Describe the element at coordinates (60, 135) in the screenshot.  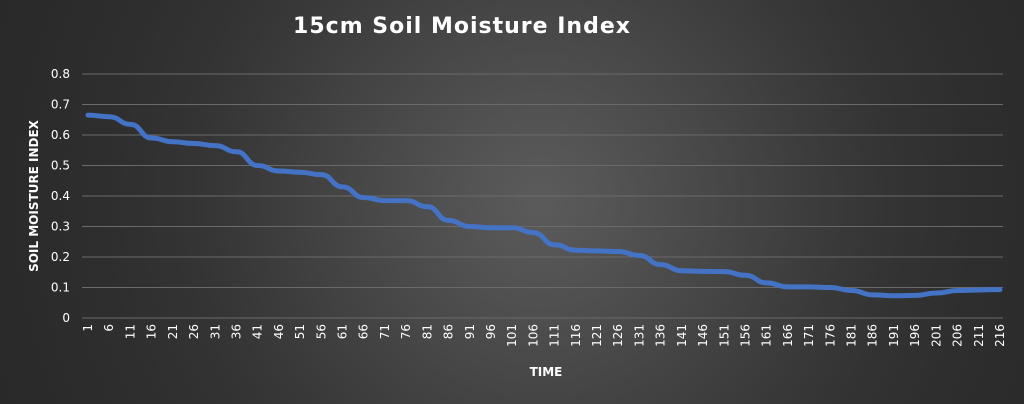
I see `y-tick-label: 0.6` at that location.